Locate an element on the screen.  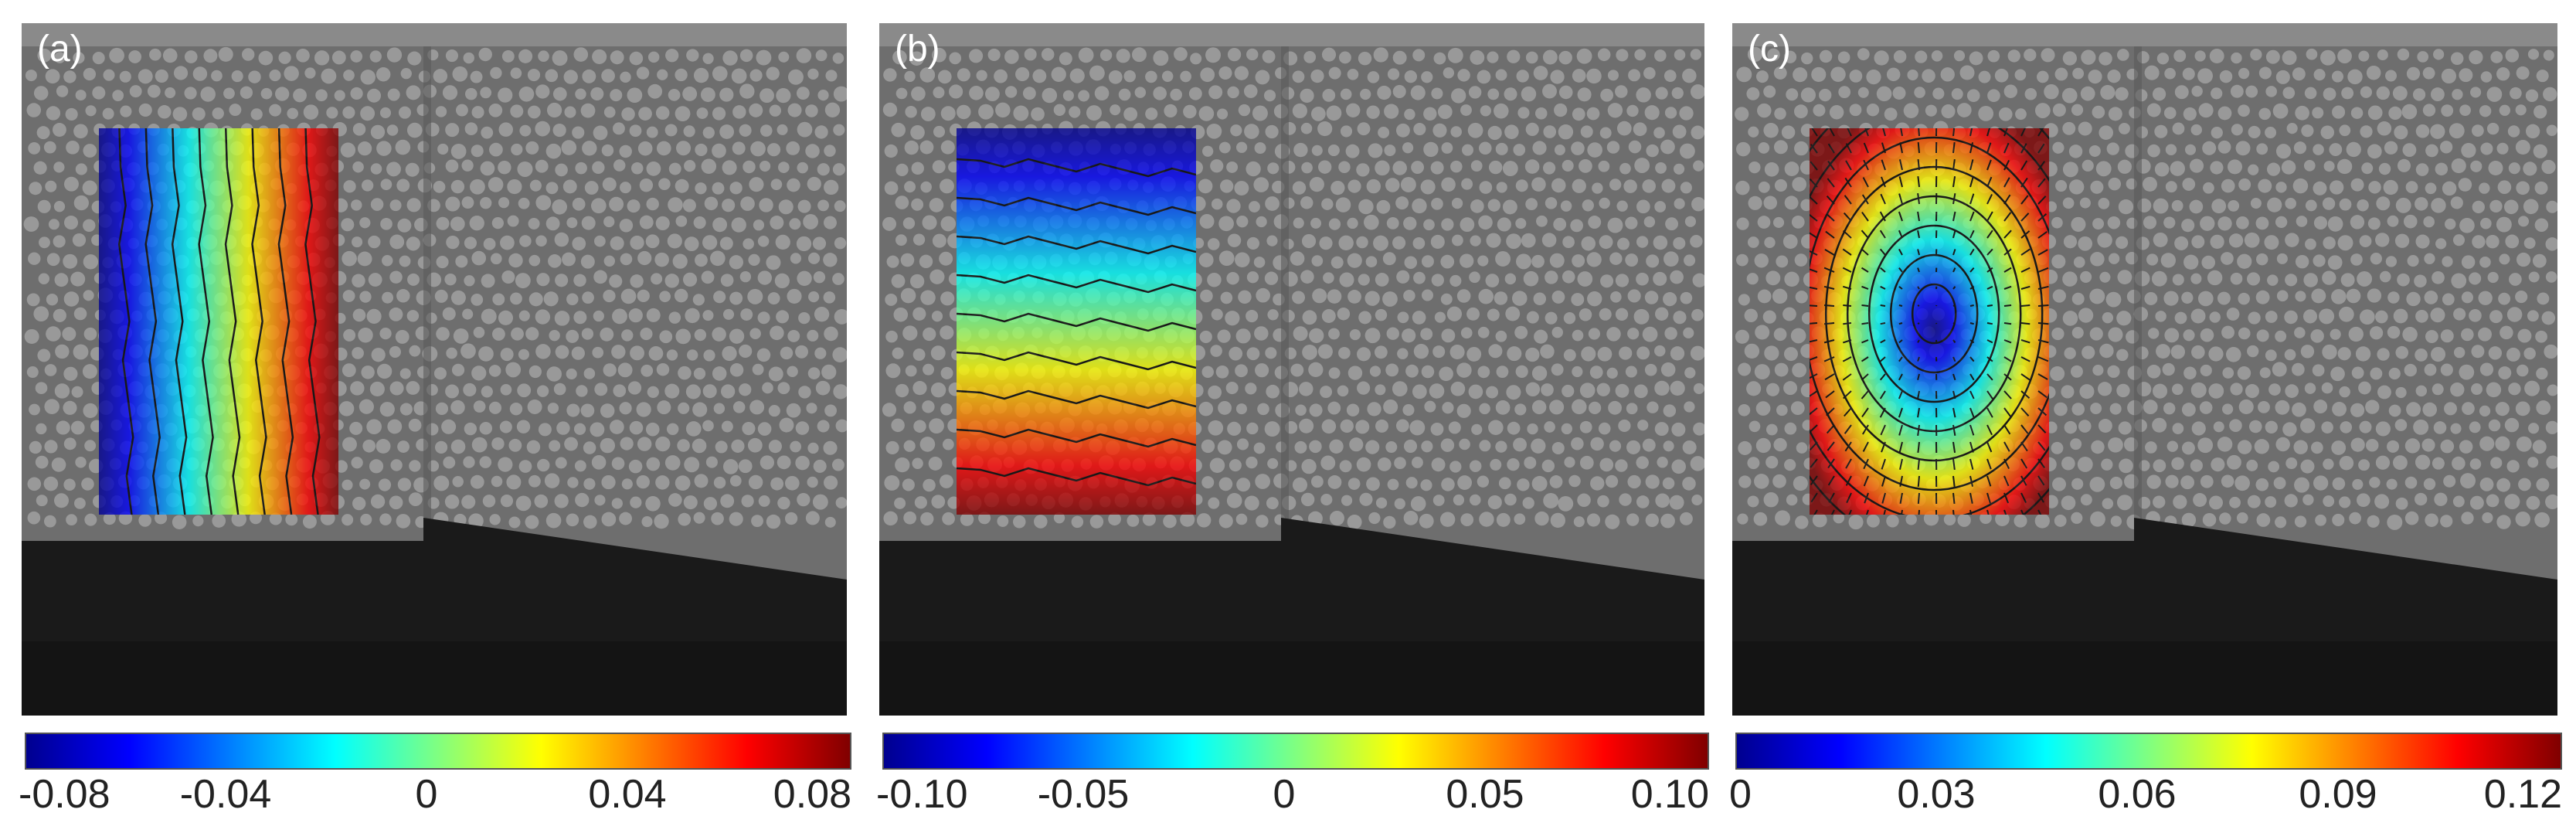
colorbar-tick-label: -0.08 is located at coordinates (64, 794).